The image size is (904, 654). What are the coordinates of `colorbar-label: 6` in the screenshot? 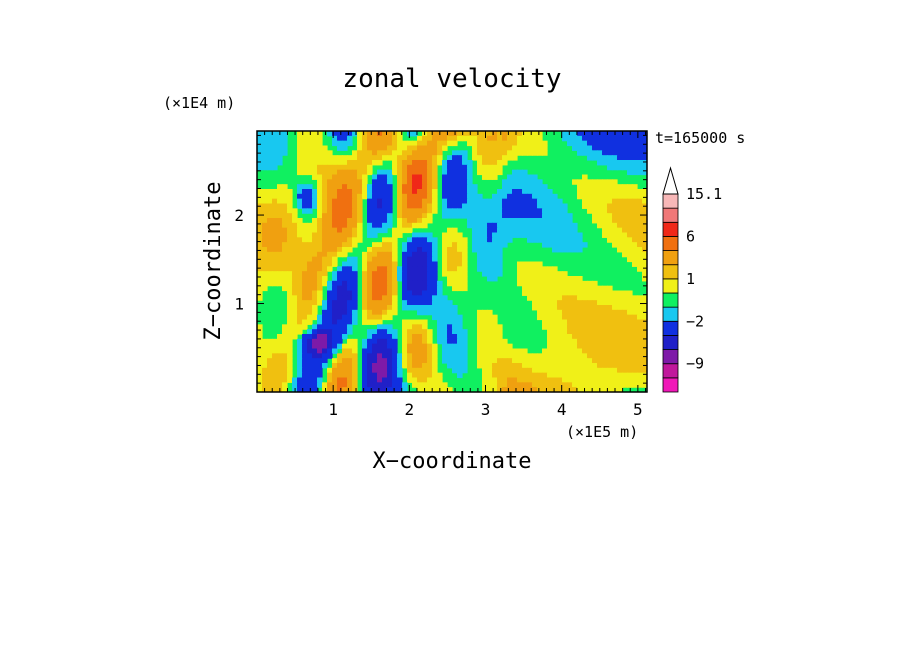 It's located at (690, 236).